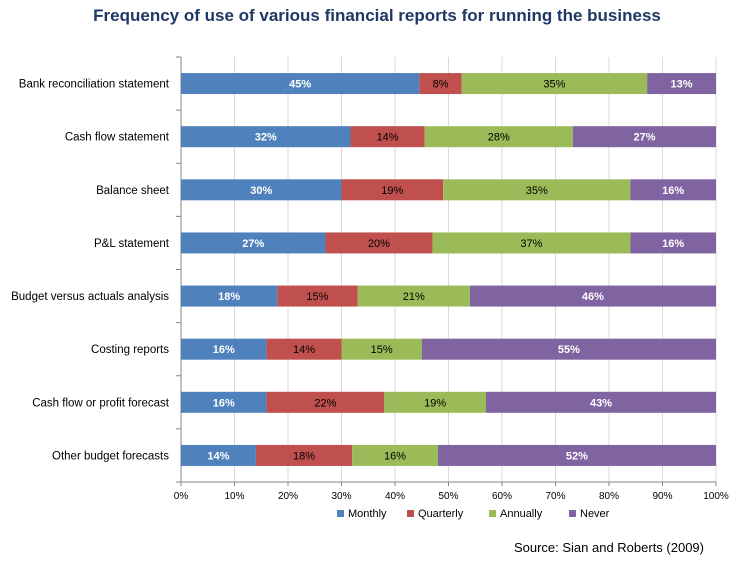  I want to click on data-label: 20%, so click(379, 244).